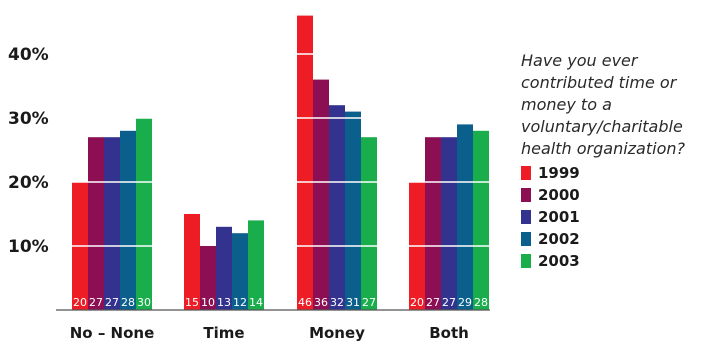 Image resolution: width=727 pixels, height=345 pixels. I want to click on legend-item: 2000, so click(621, 195).